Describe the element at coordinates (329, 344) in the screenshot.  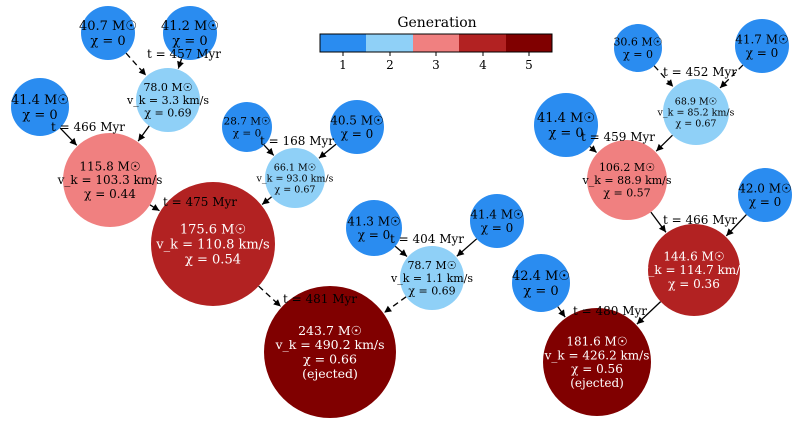
I see `node-label-line: v_k = 490.2 km/s` at that location.